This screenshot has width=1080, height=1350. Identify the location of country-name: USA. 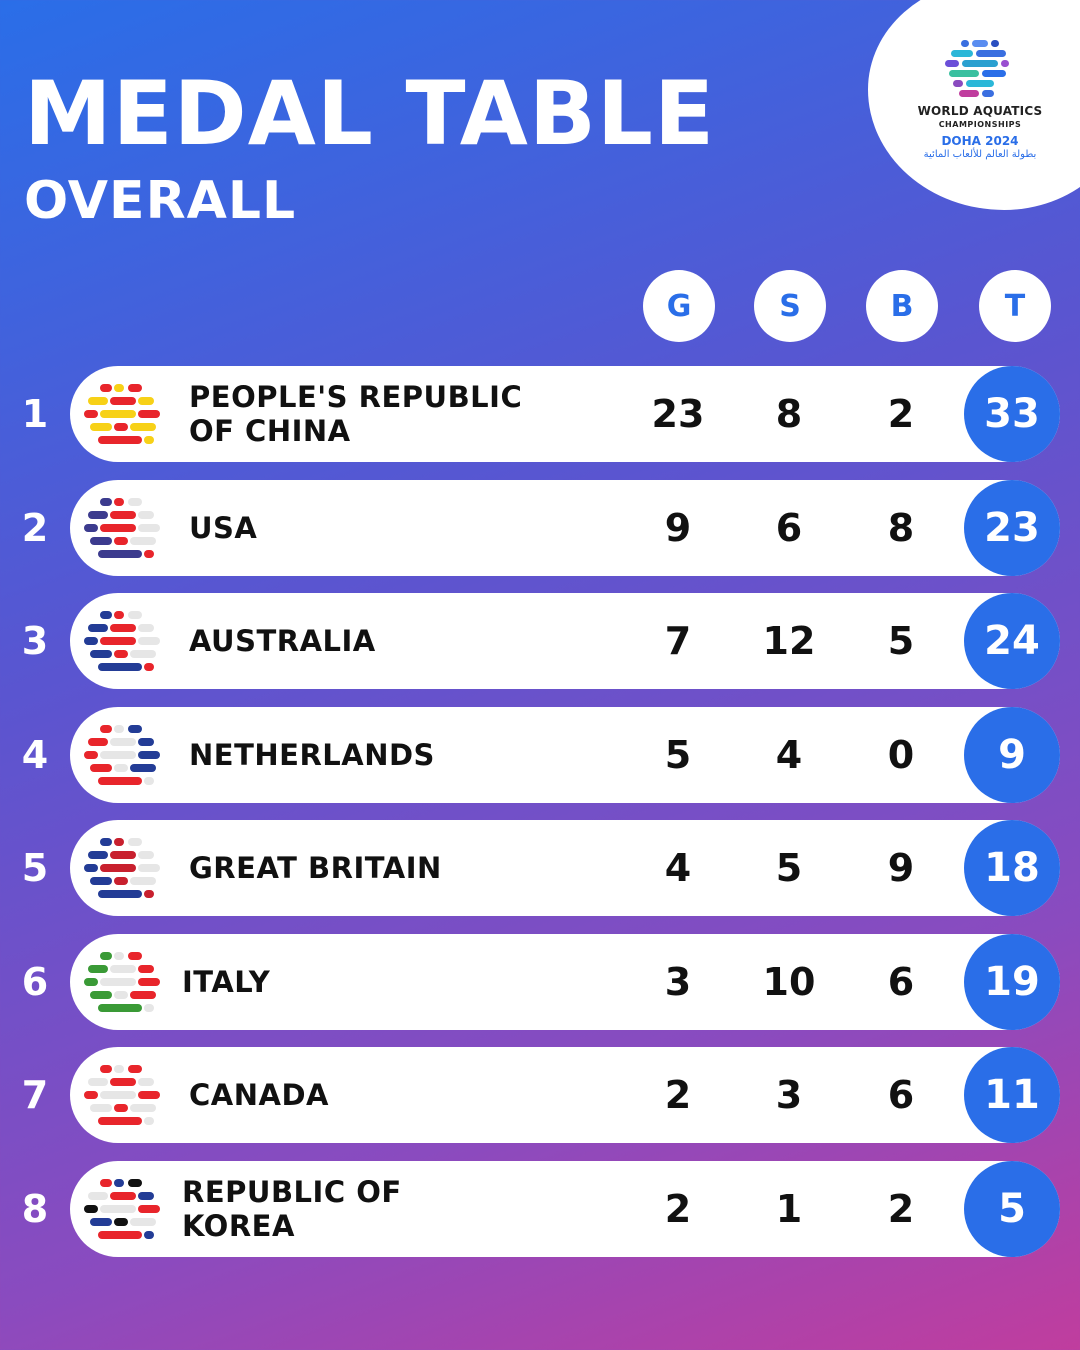
(399, 528).